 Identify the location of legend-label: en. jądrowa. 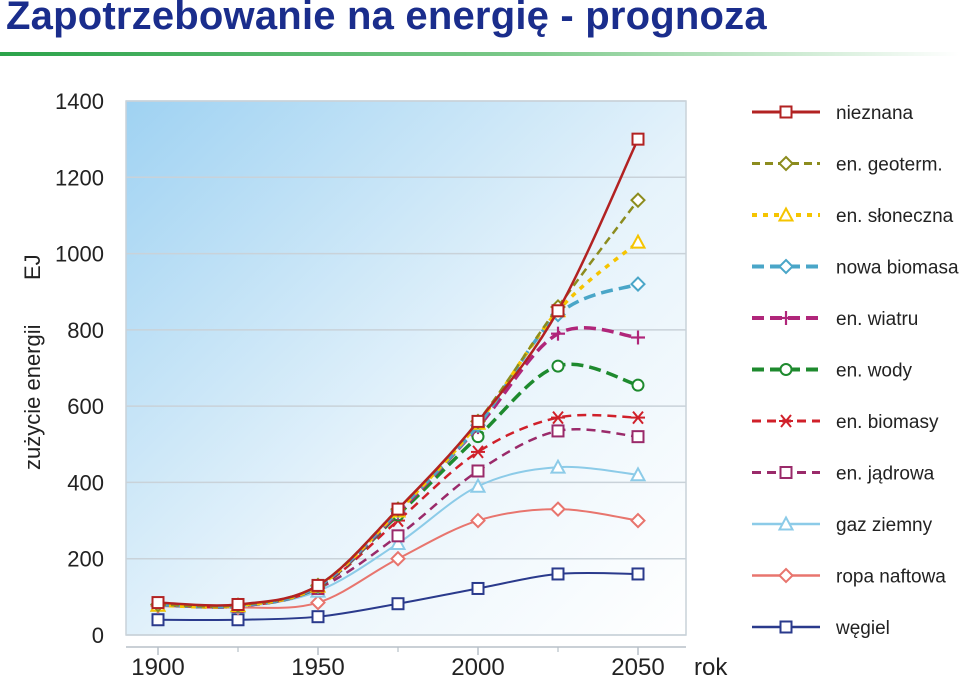
(885, 474).